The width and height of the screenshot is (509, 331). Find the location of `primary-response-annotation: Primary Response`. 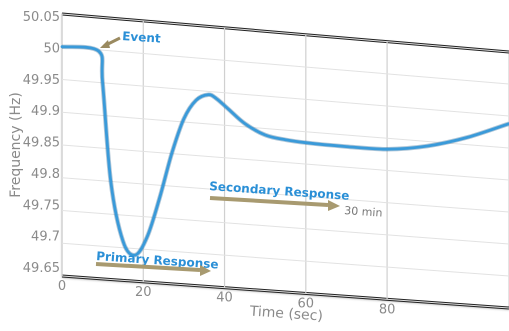

primary-response-annotation: Primary Response is located at coordinates (157, 262).